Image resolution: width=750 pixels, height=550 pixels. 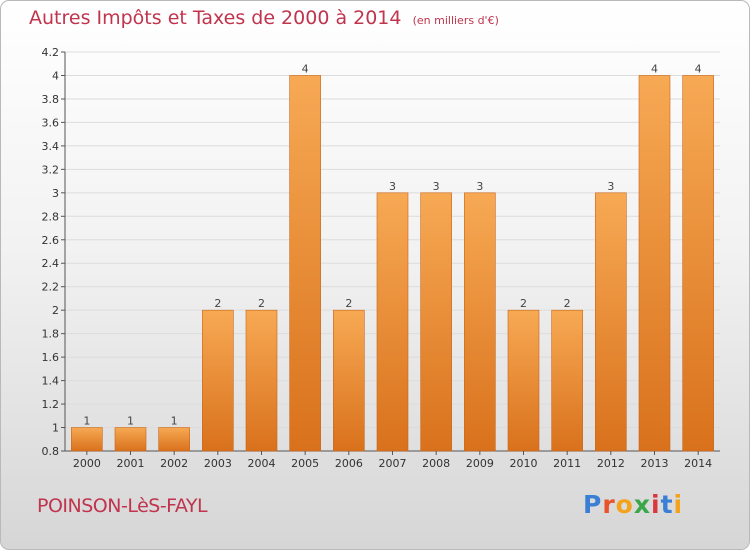 I want to click on y-tick-label: 4.2, so click(x=51, y=52).